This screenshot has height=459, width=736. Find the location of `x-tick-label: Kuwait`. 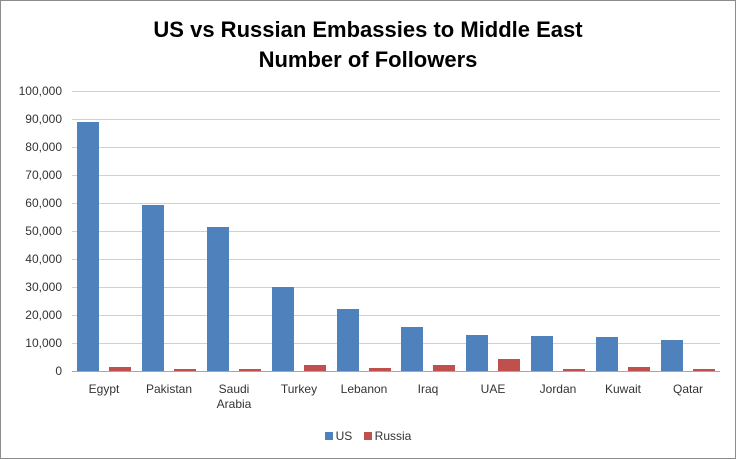

x-tick-label: Kuwait is located at coordinates (623, 389).